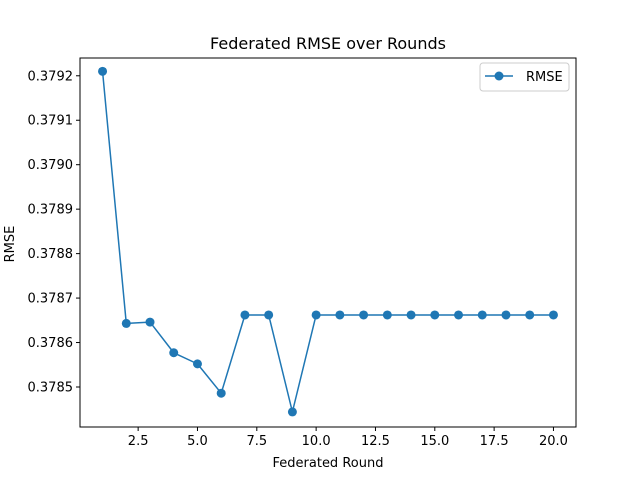  What do you see at coordinates (499, 76) in the screenshot?
I see `legend-marker-swatch` at bounding box center [499, 76].